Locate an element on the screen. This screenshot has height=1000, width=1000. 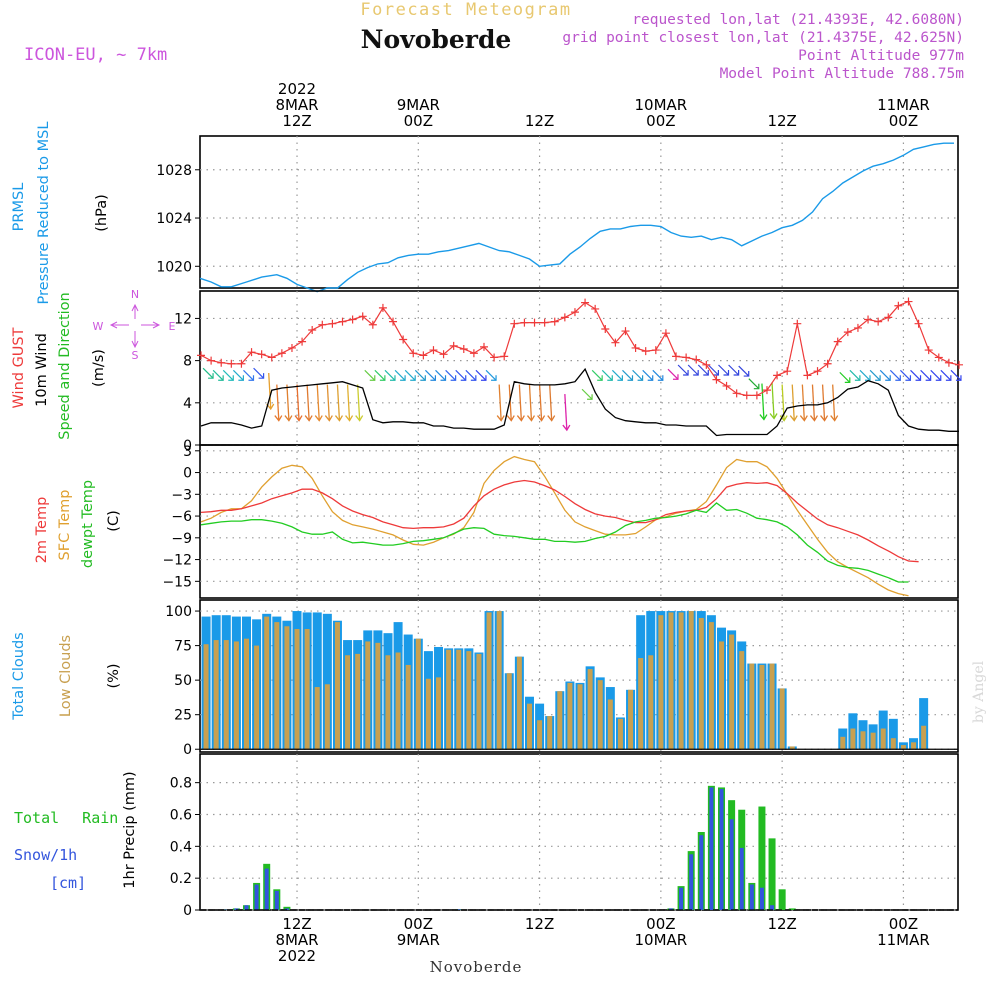
info-line-altitude: Point Altitude 977m is located at coordinates (881, 56).